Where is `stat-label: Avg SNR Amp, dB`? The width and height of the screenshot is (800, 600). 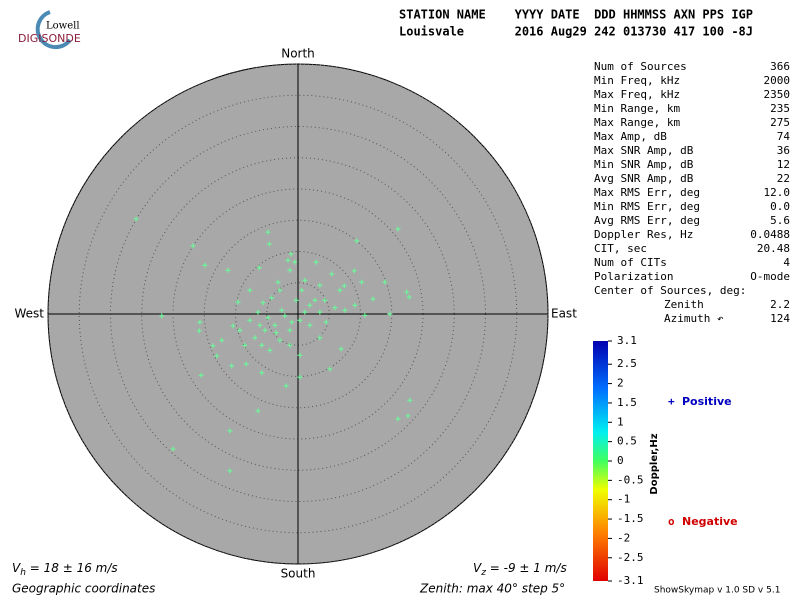 stat-label: Avg SNR Amp, dB is located at coordinates (644, 178).